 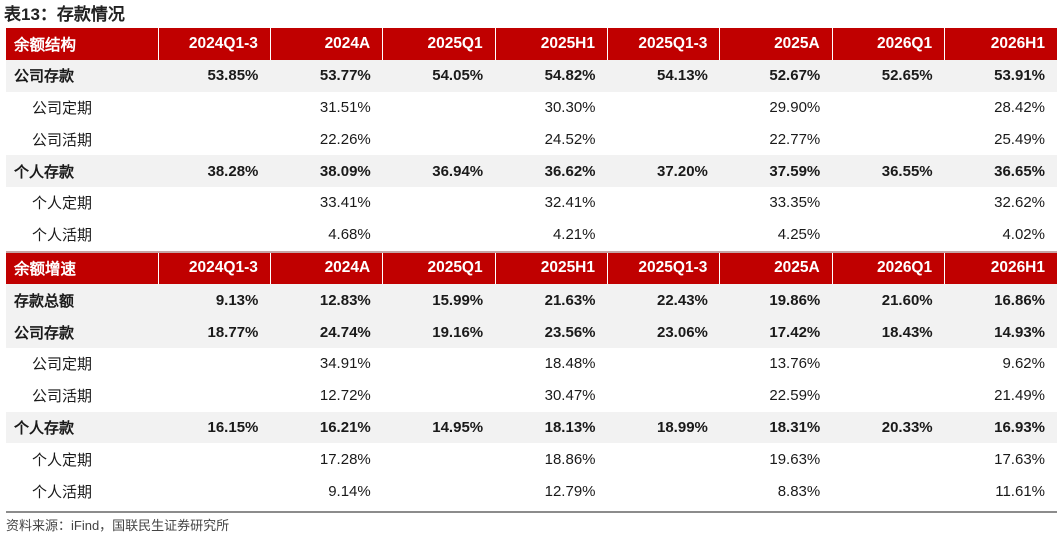 I want to click on table-row: 个人定期 17.28% 18.86% 19.63% 17.63%, so click(x=531, y=459).